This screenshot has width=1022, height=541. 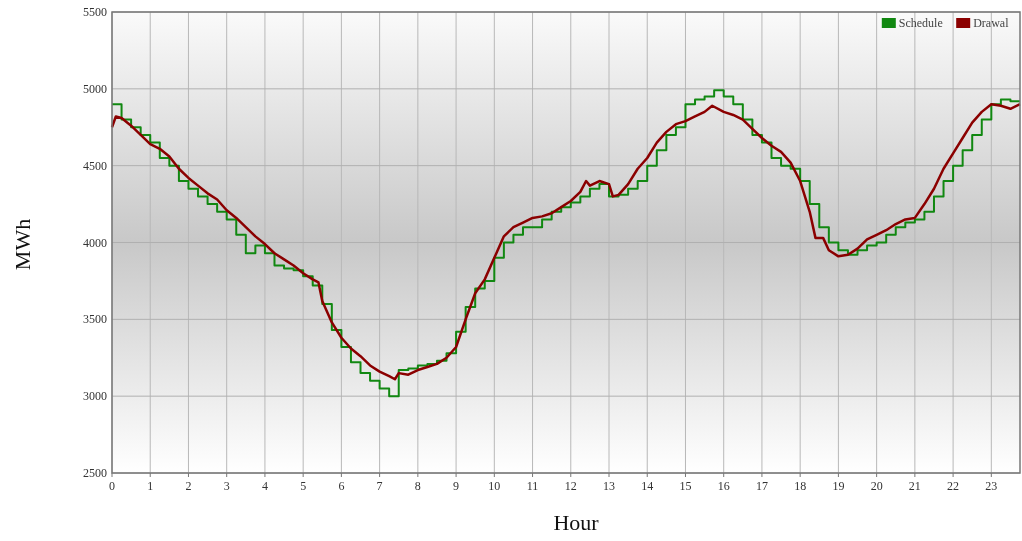 I want to click on y-tick-label: 5500, so click(x=95, y=12).